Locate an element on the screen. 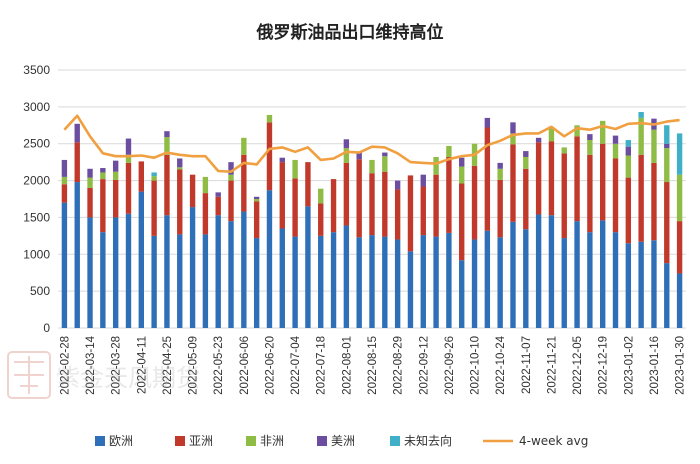 This screenshot has width=700, height=464. y-tick-label: 0 is located at coordinates (46, 328).